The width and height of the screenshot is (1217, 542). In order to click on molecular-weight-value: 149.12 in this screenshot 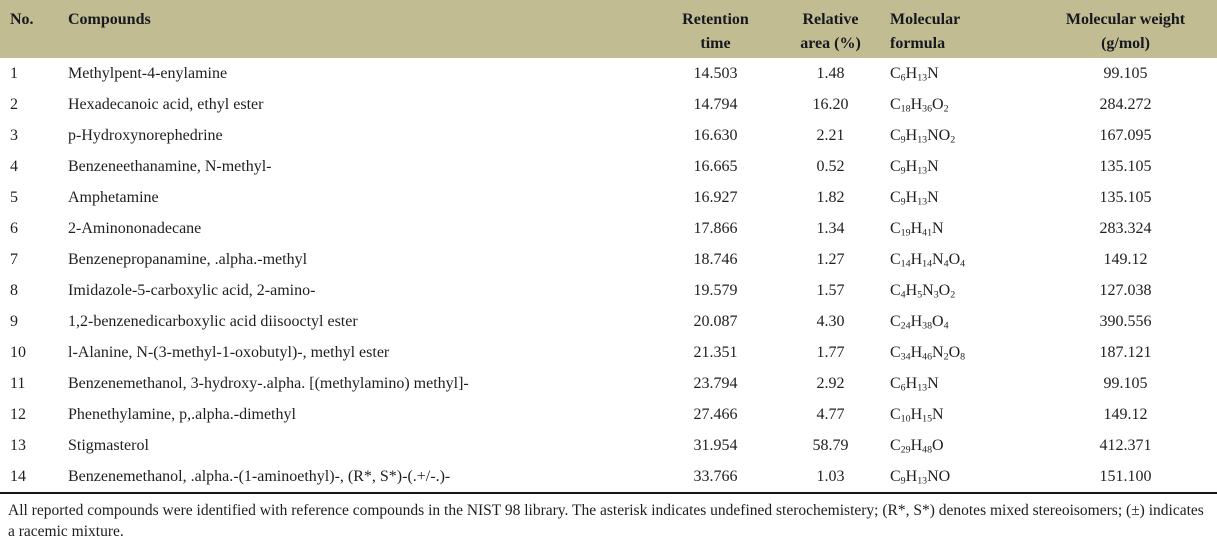, I will do `click(1125, 414)`.